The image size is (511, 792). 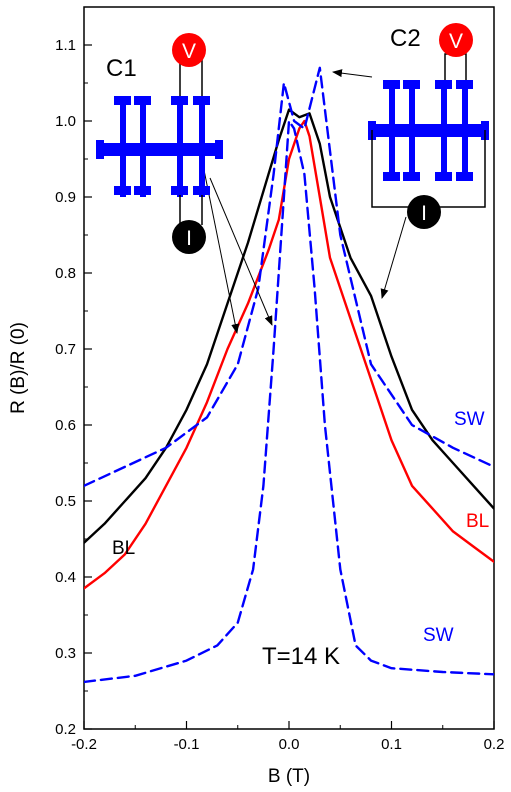 I want to click on bl-right-label: BL, so click(x=477, y=521).